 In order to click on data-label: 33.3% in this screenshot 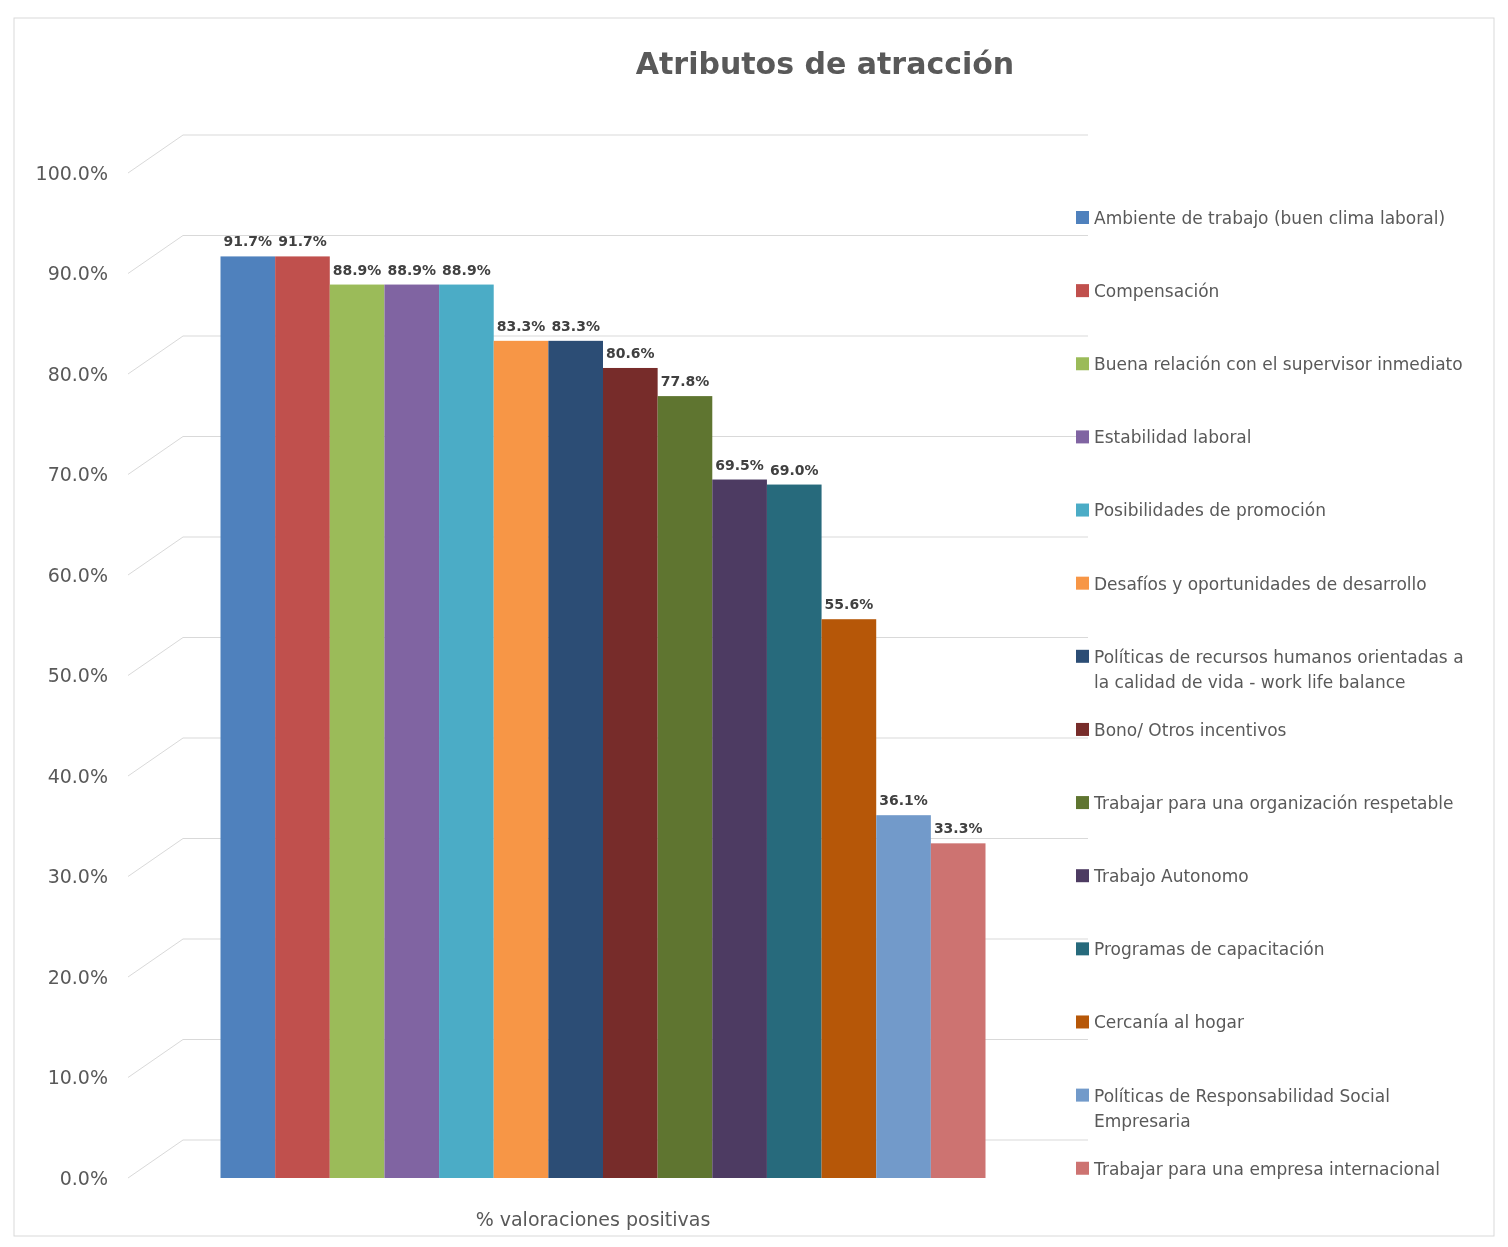, I will do `click(958, 828)`.